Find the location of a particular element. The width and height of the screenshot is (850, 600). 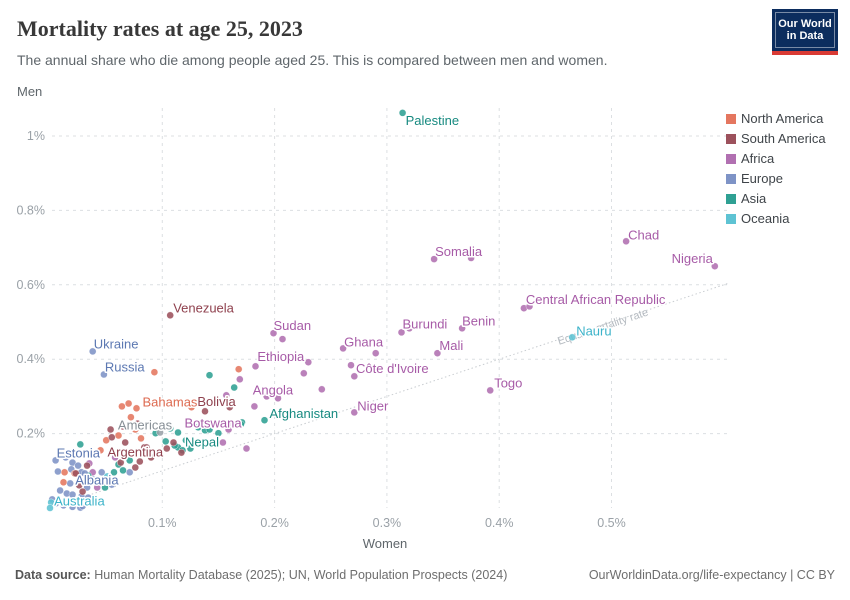

point-niger is located at coordinates (354, 412).